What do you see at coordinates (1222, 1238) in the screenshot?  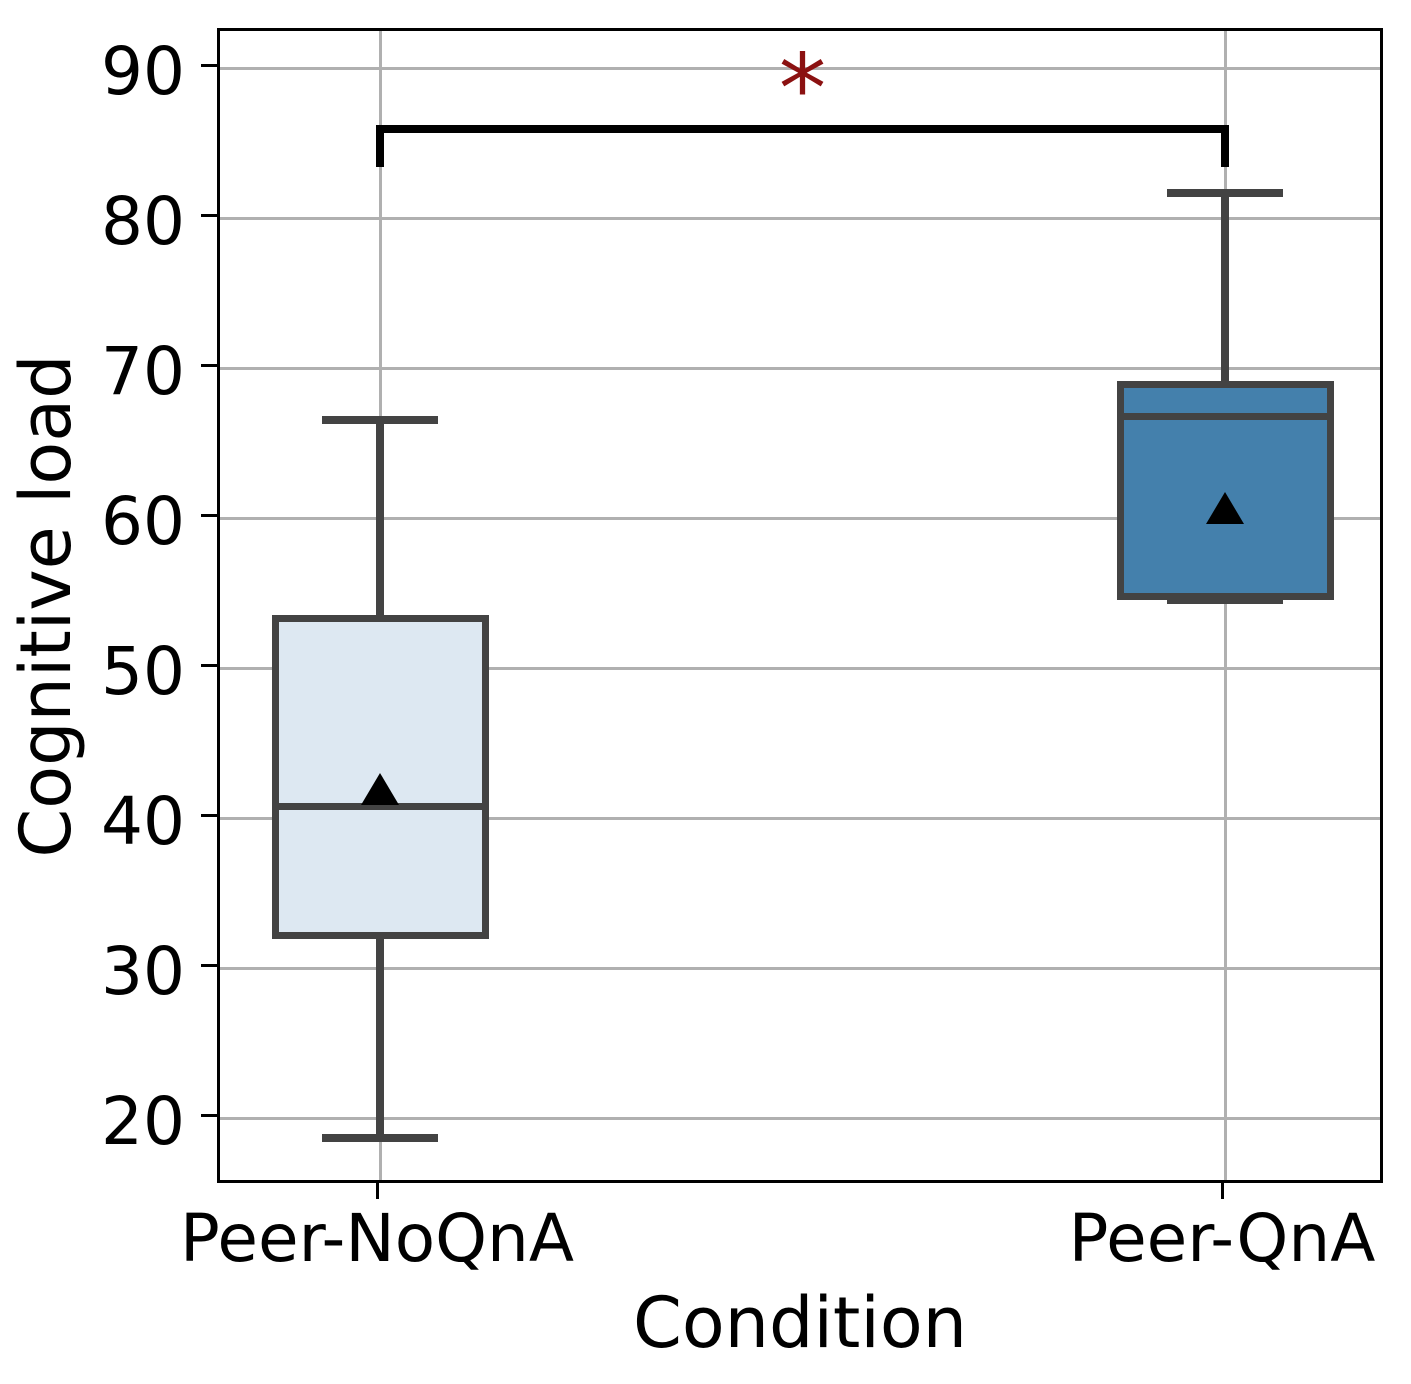 I see `x-tick-label-1: Peer-QnA` at bounding box center [1222, 1238].